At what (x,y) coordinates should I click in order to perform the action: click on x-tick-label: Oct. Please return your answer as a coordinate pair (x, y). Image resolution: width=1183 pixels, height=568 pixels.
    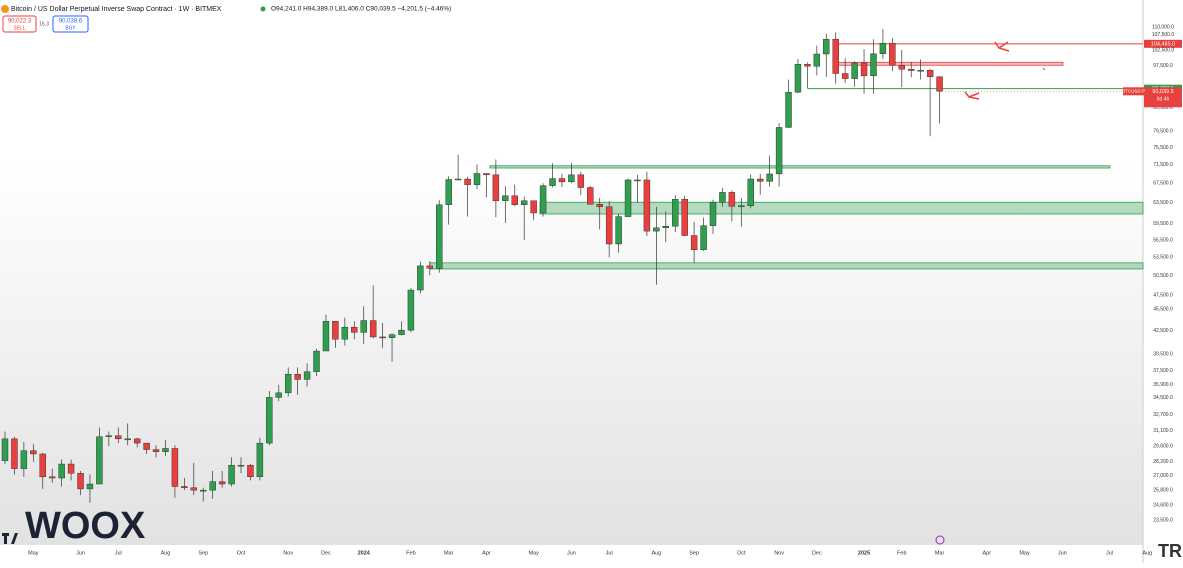
    Looking at the image, I should click on (241, 553).